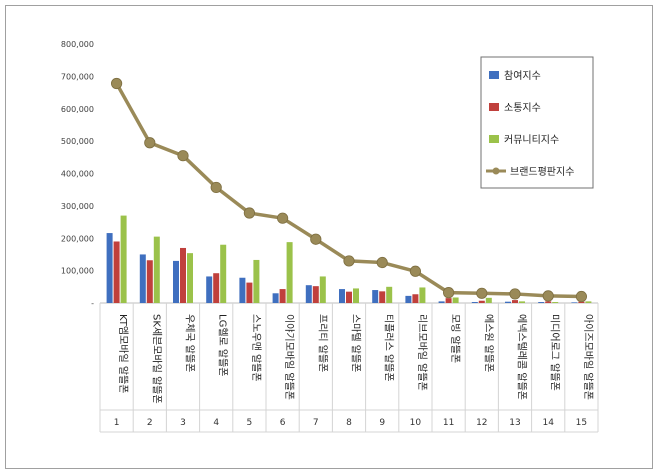 This screenshot has height=476, width=660. What do you see at coordinates (77, 76) in the screenshot?
I see `y-tick-label: 700,000` at bounding box center [77, 76].